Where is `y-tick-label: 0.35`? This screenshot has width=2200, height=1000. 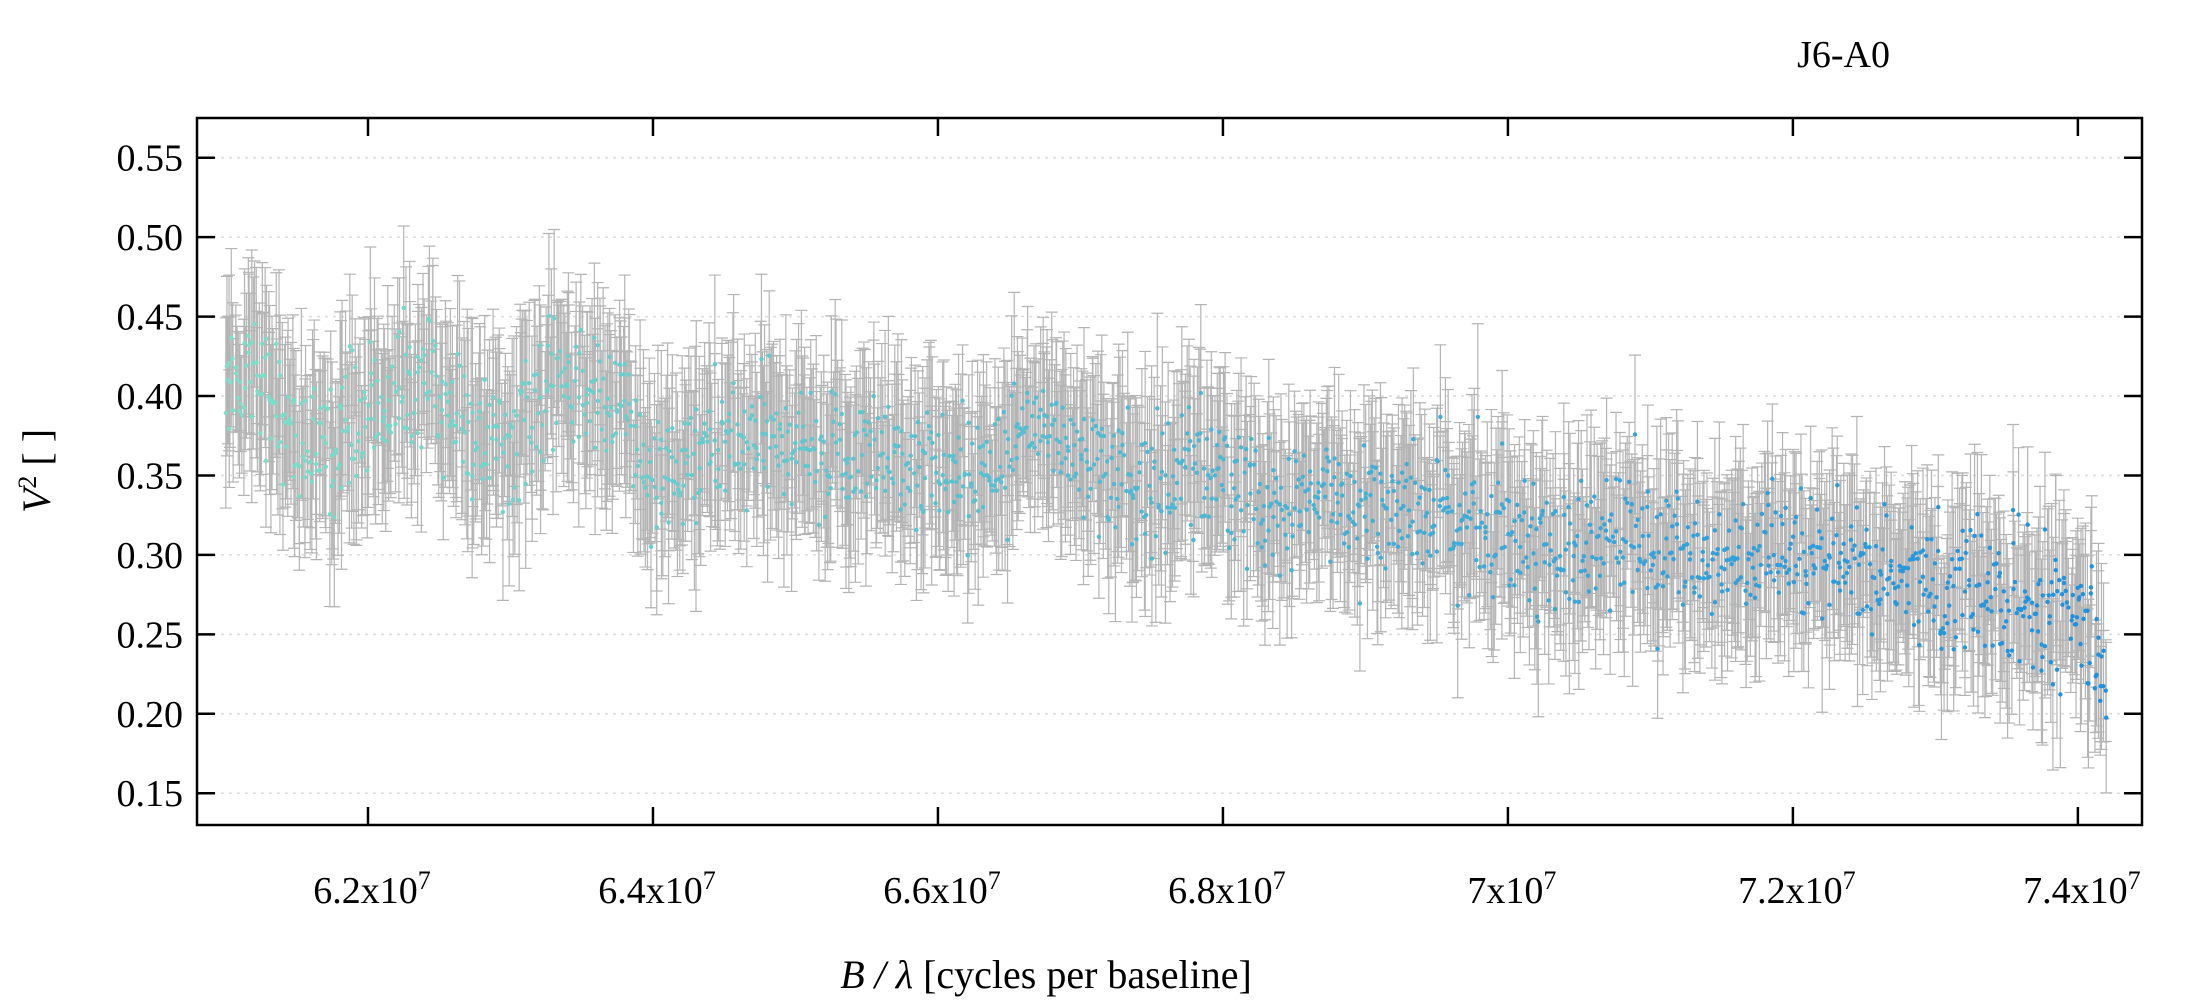
y-tick-label: 0.35 is located at coordinates (150, 476).